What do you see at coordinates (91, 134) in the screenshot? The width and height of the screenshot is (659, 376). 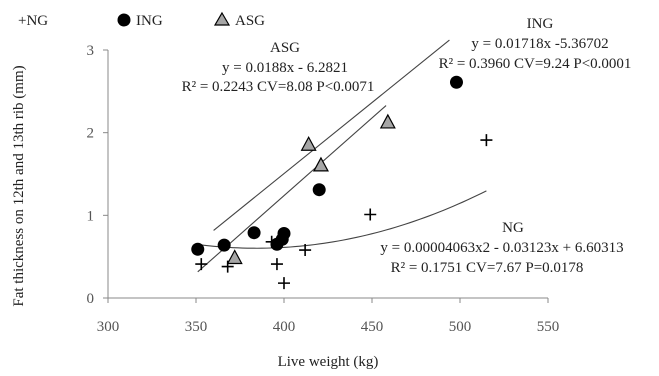 I see `y-tick-label: 2` at bounding box center [91, 134].